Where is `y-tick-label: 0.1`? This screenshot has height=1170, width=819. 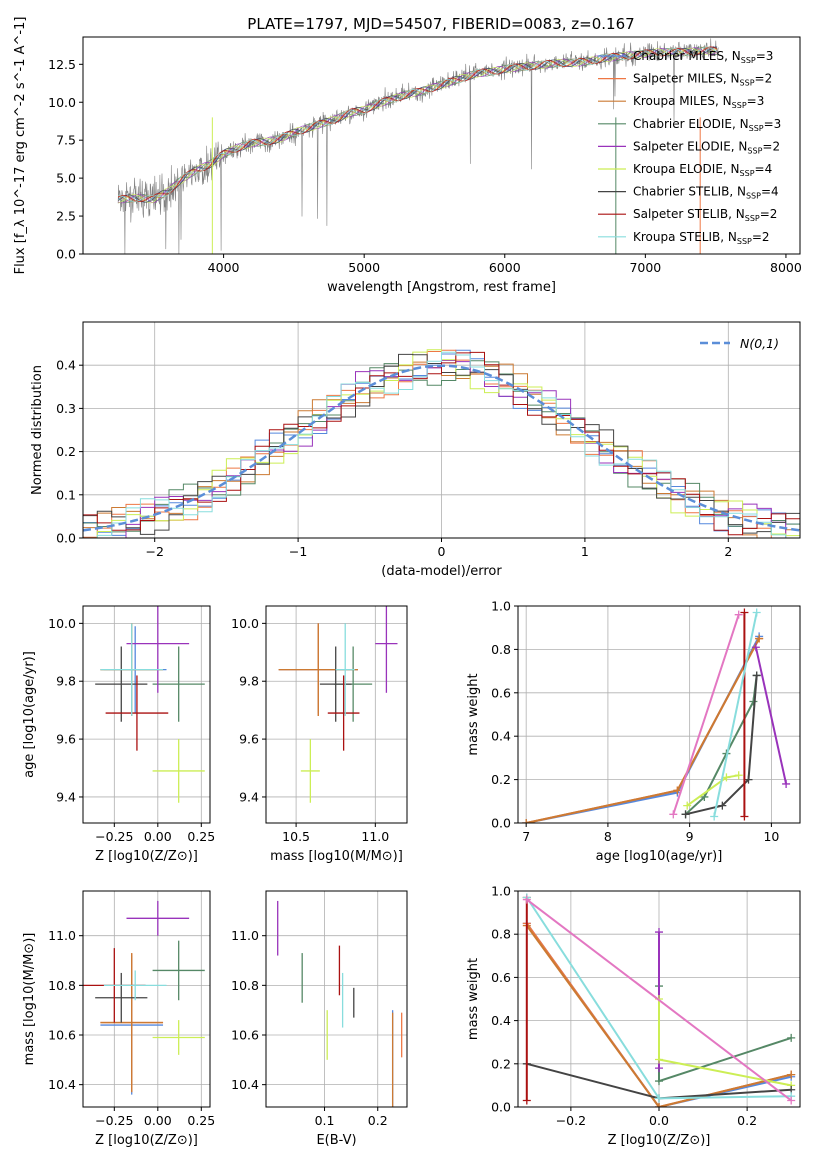 y-tick-label: 0.1 is located at coordinates (66, 494).